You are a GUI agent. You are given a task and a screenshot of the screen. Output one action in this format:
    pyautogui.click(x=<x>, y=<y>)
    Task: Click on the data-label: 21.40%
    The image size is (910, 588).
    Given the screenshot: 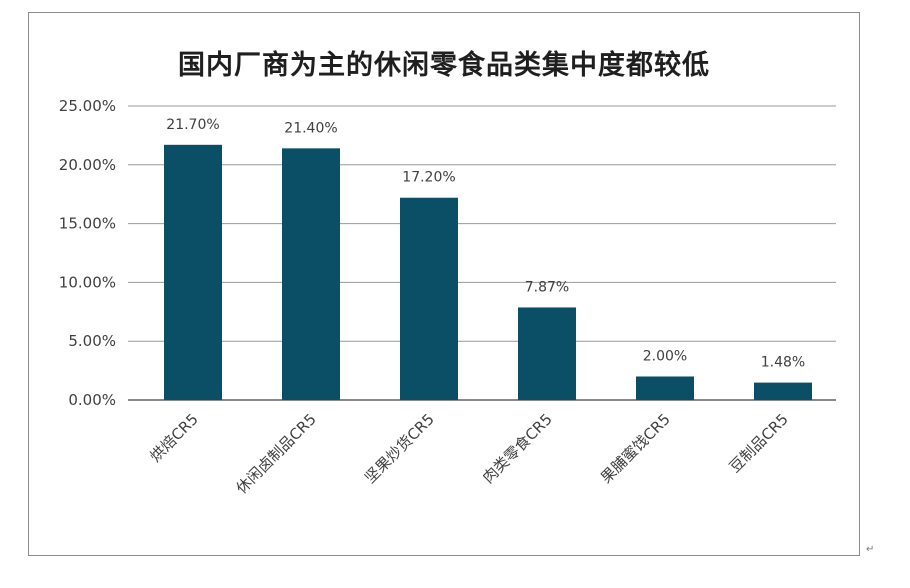 What is the action you would take?
    pyautogui.click(x=310, y=128)
    